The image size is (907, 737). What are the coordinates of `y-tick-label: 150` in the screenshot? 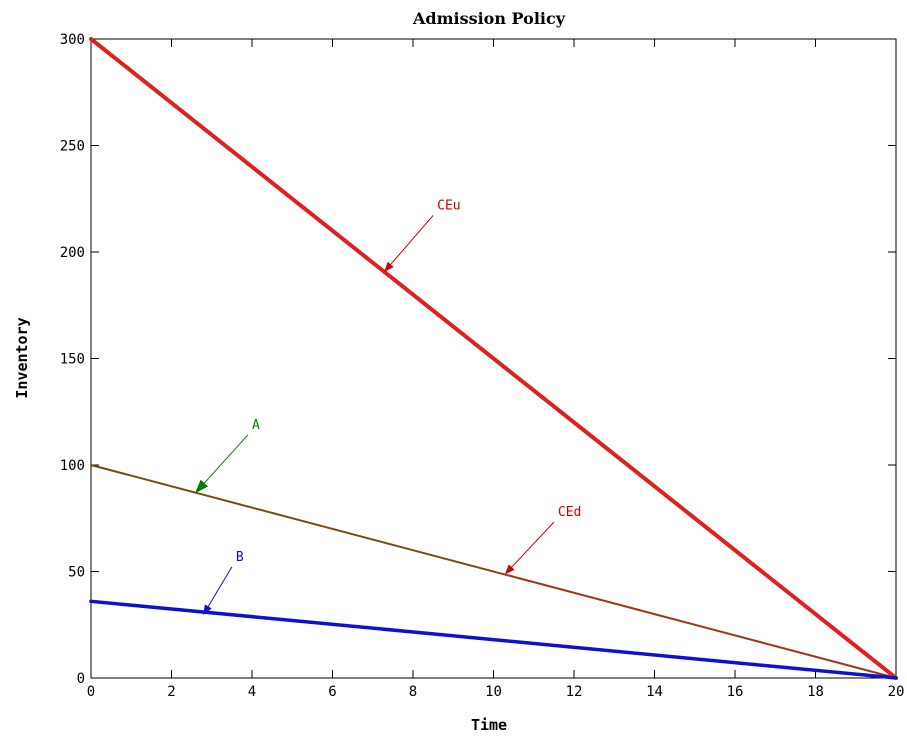 It's located at (72, 360).